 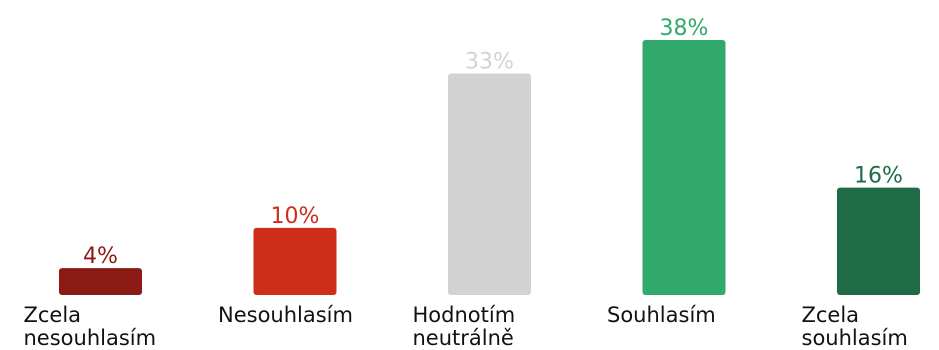 I want to click on bar-group-1: 4% Zcela nesouhlasím, so click(x=90, y=297).